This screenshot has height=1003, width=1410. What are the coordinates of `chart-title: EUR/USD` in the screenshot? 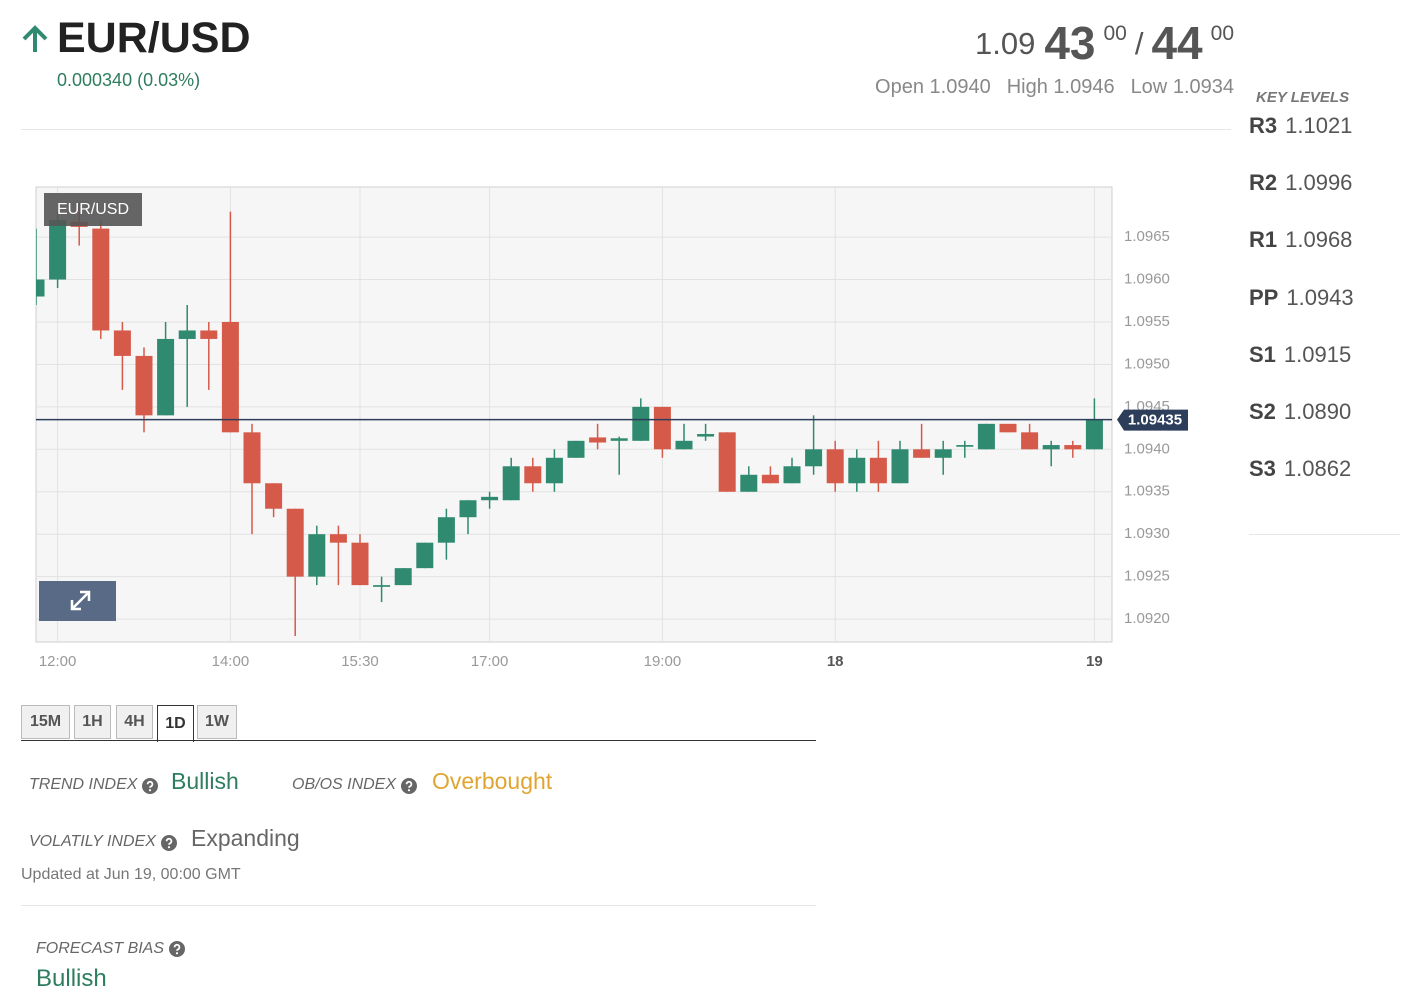 It's located at (93, 209).